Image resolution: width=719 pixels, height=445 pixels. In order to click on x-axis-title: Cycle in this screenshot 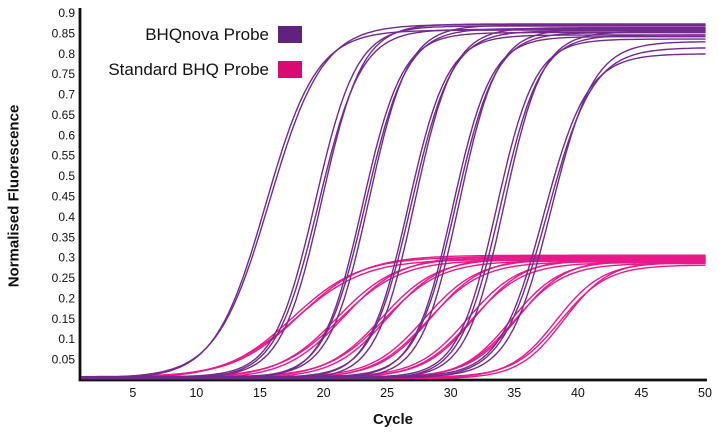, I will do `click(393, 419)`.